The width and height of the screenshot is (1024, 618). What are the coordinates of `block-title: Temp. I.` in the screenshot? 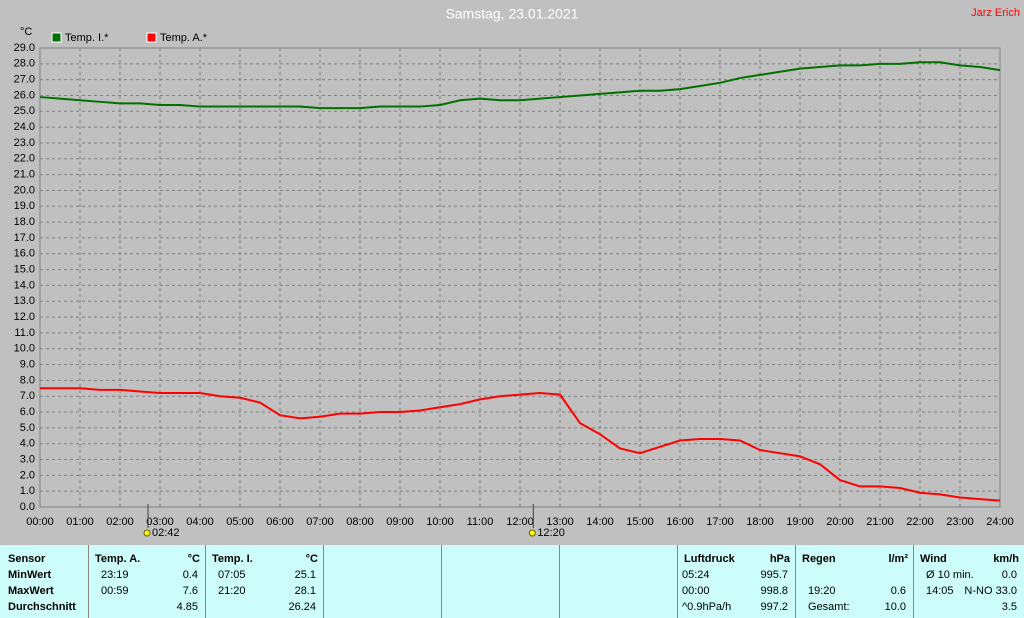 It's located at (232, 559).